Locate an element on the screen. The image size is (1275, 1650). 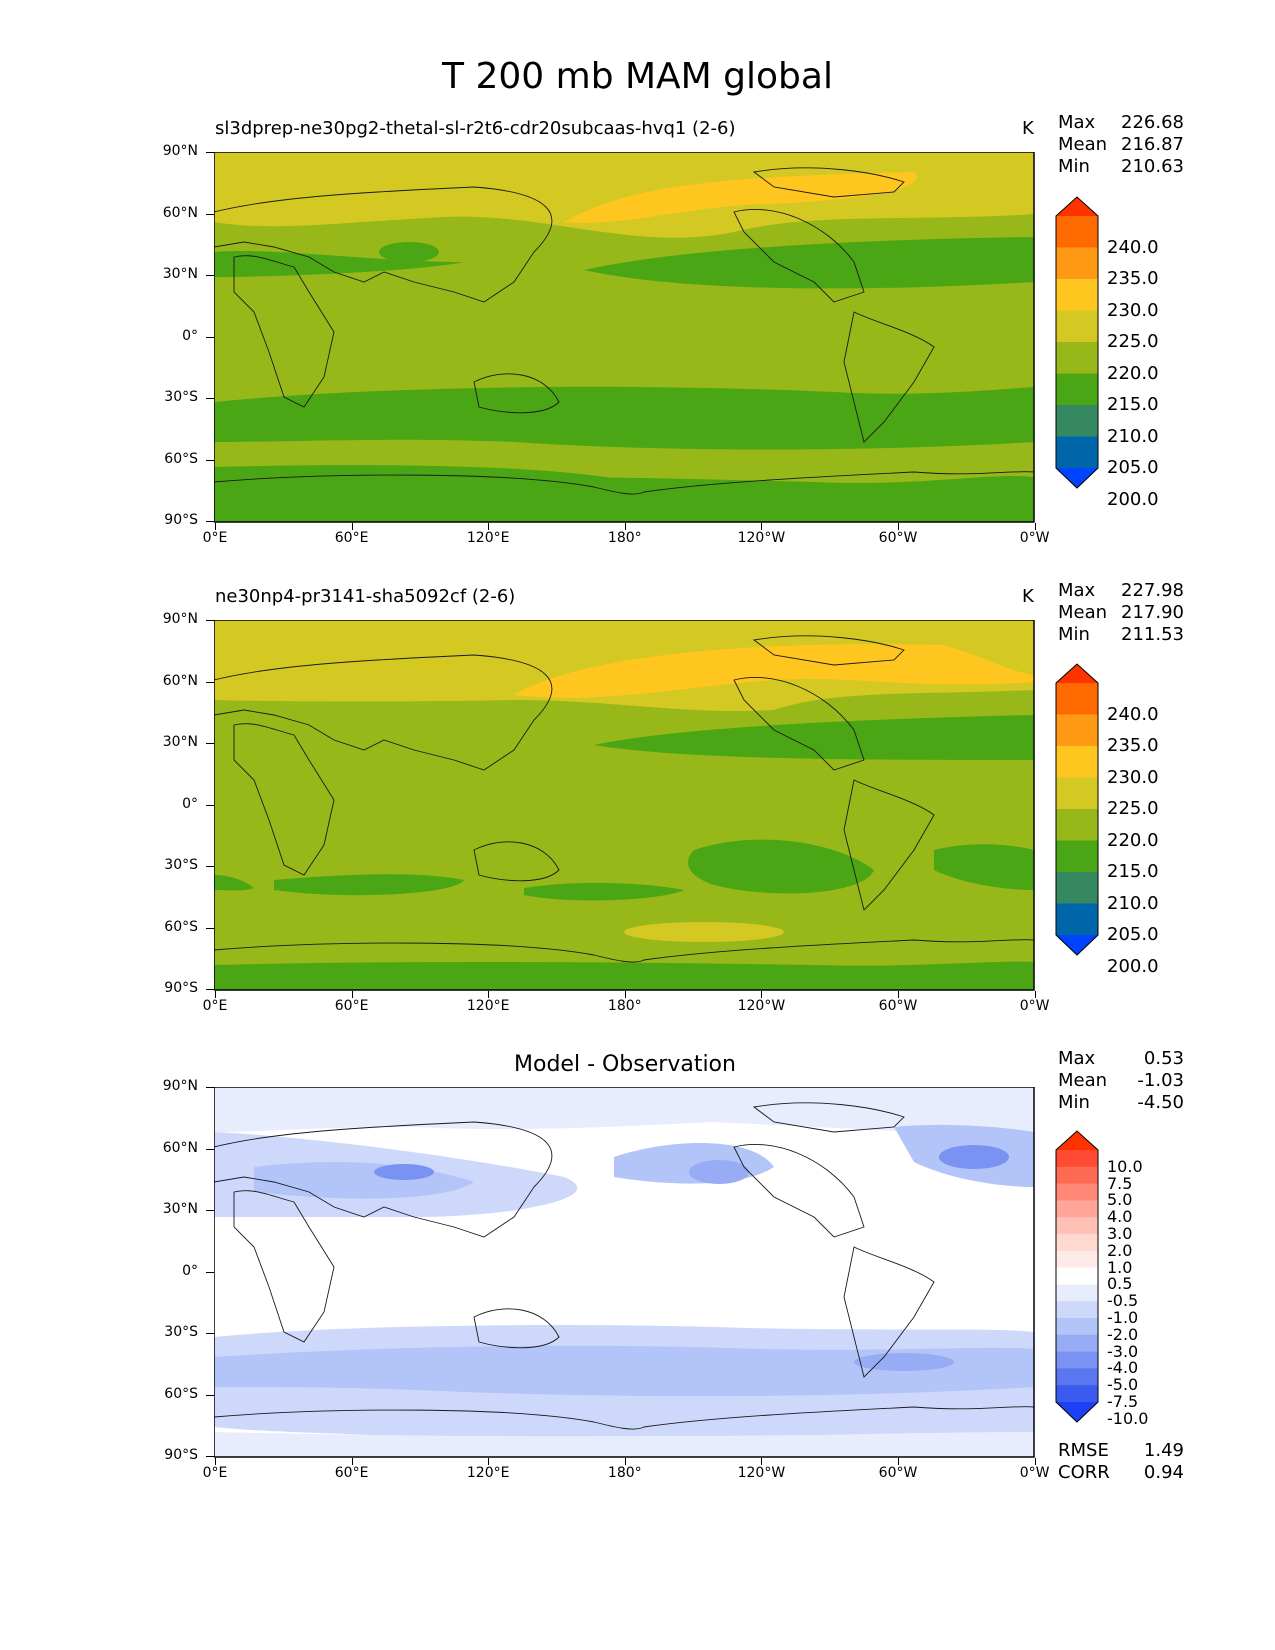
panel-2-colorbar-label: 200.0 is located at coordinates (1133, 966).